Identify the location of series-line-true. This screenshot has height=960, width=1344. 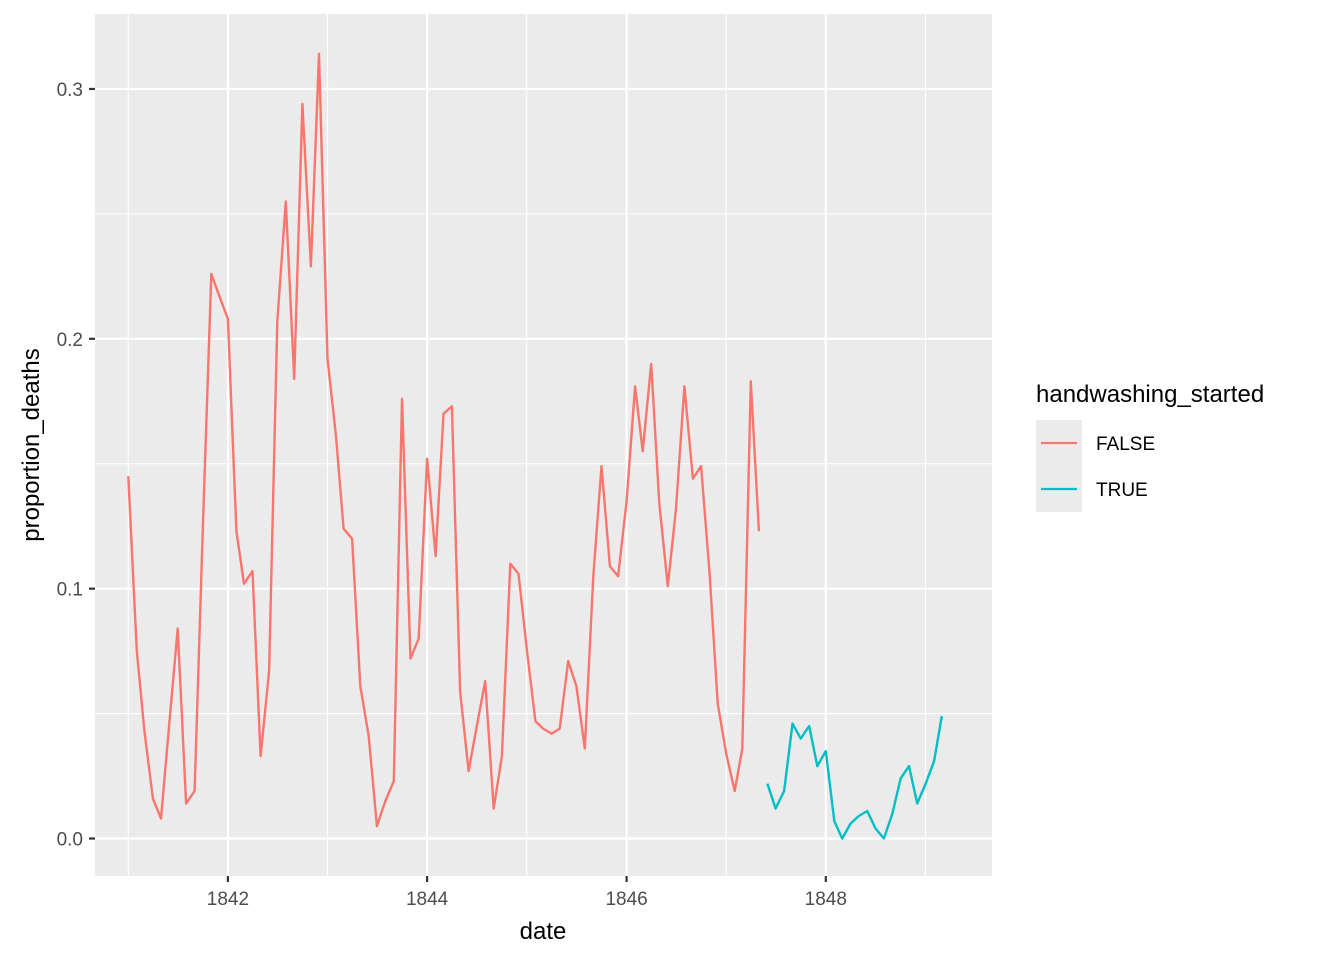
(854, 777).